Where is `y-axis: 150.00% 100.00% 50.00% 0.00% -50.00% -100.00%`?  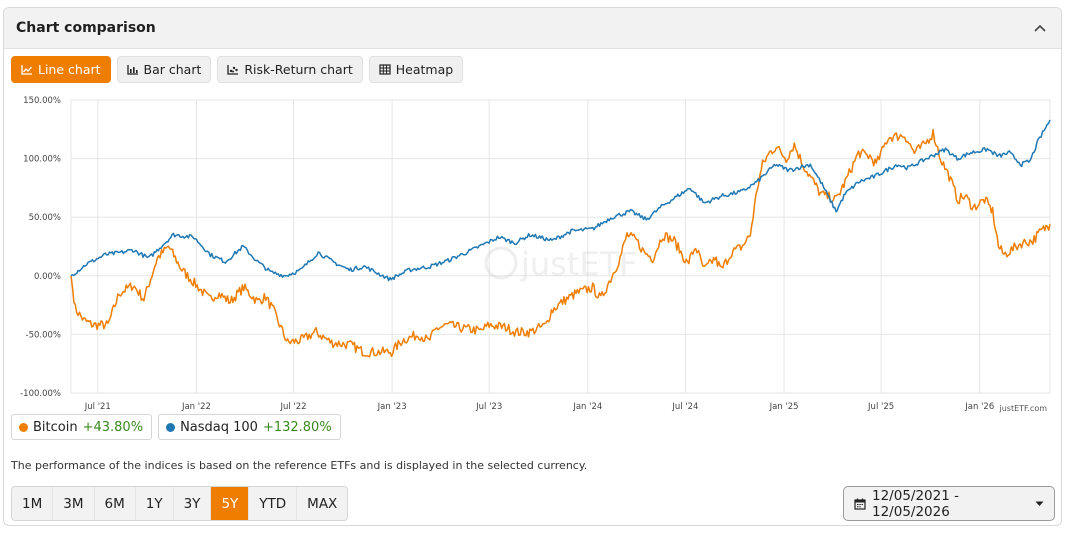 y-axis: 150.00% 100.00% 50.00% 0.00% -50.00% -100.00% is located at coordinates (40, 247).